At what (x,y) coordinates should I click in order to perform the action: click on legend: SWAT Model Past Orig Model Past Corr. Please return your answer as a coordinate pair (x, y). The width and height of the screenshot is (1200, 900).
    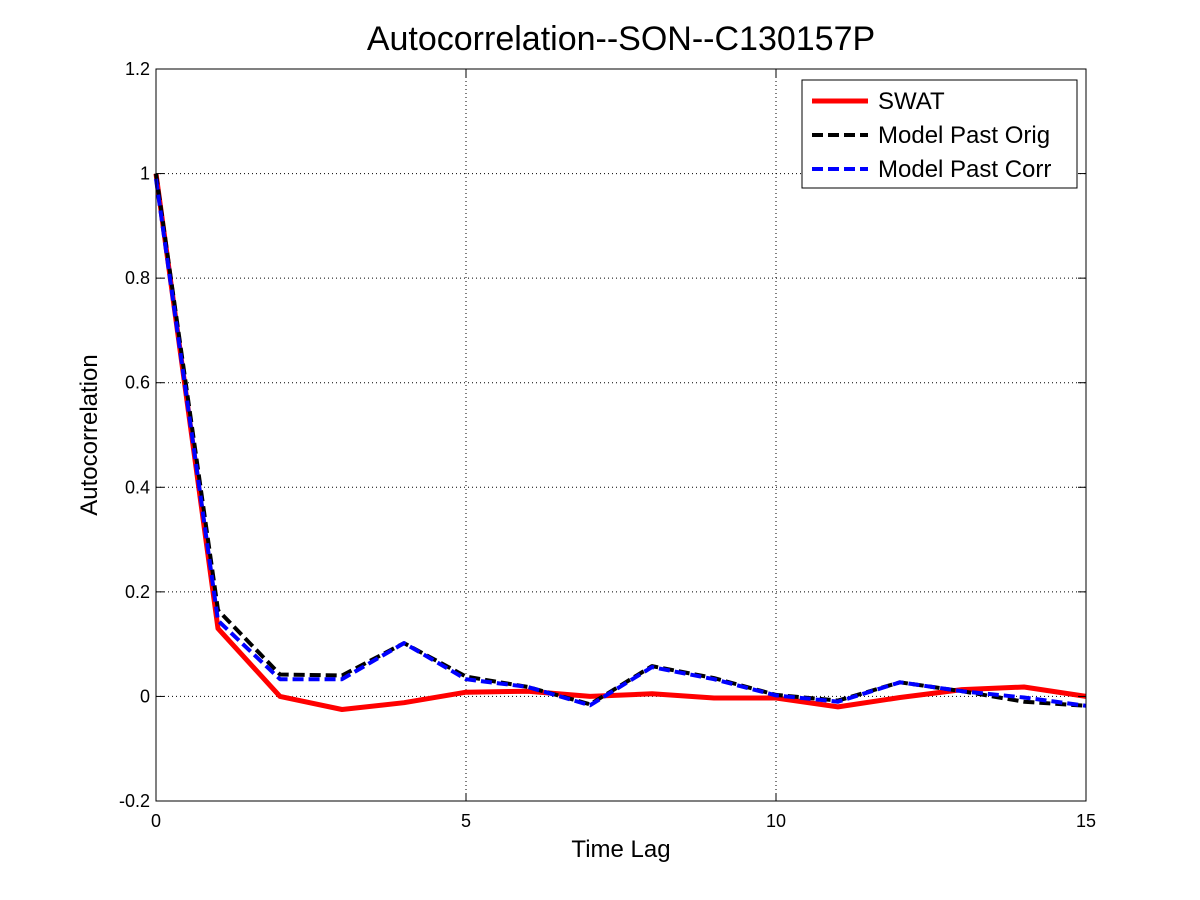
    Looking at the image, I should click on (939, 134).